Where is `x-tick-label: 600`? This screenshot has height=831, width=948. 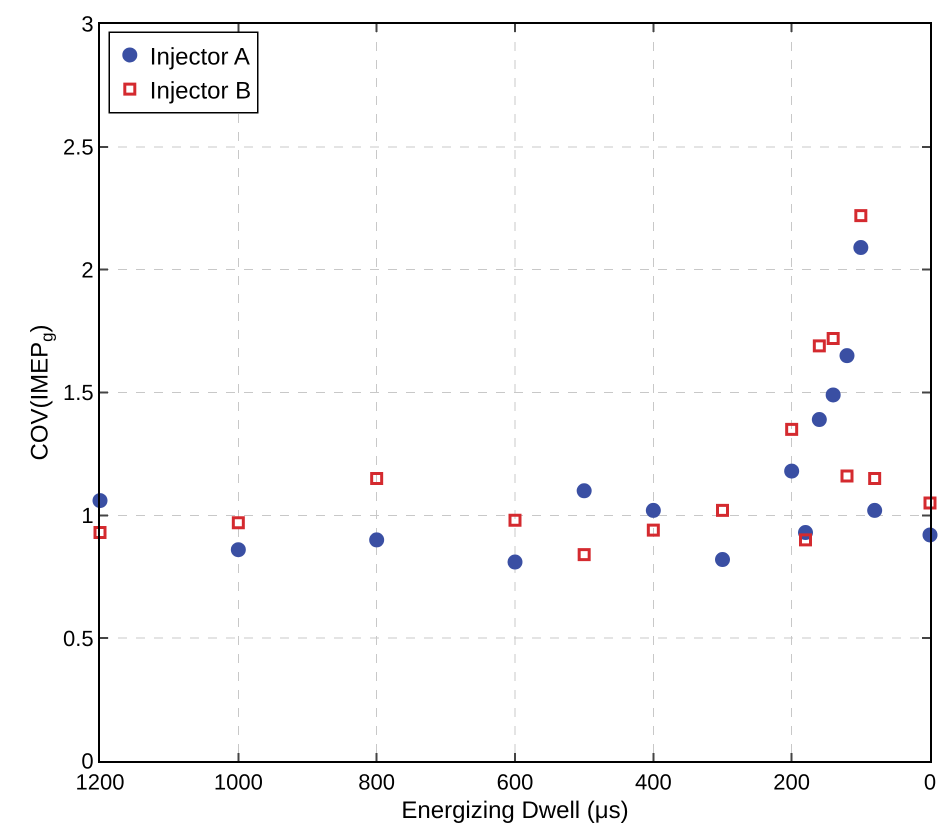
x-tick-label: 600 is located at coordinates (515, 781).